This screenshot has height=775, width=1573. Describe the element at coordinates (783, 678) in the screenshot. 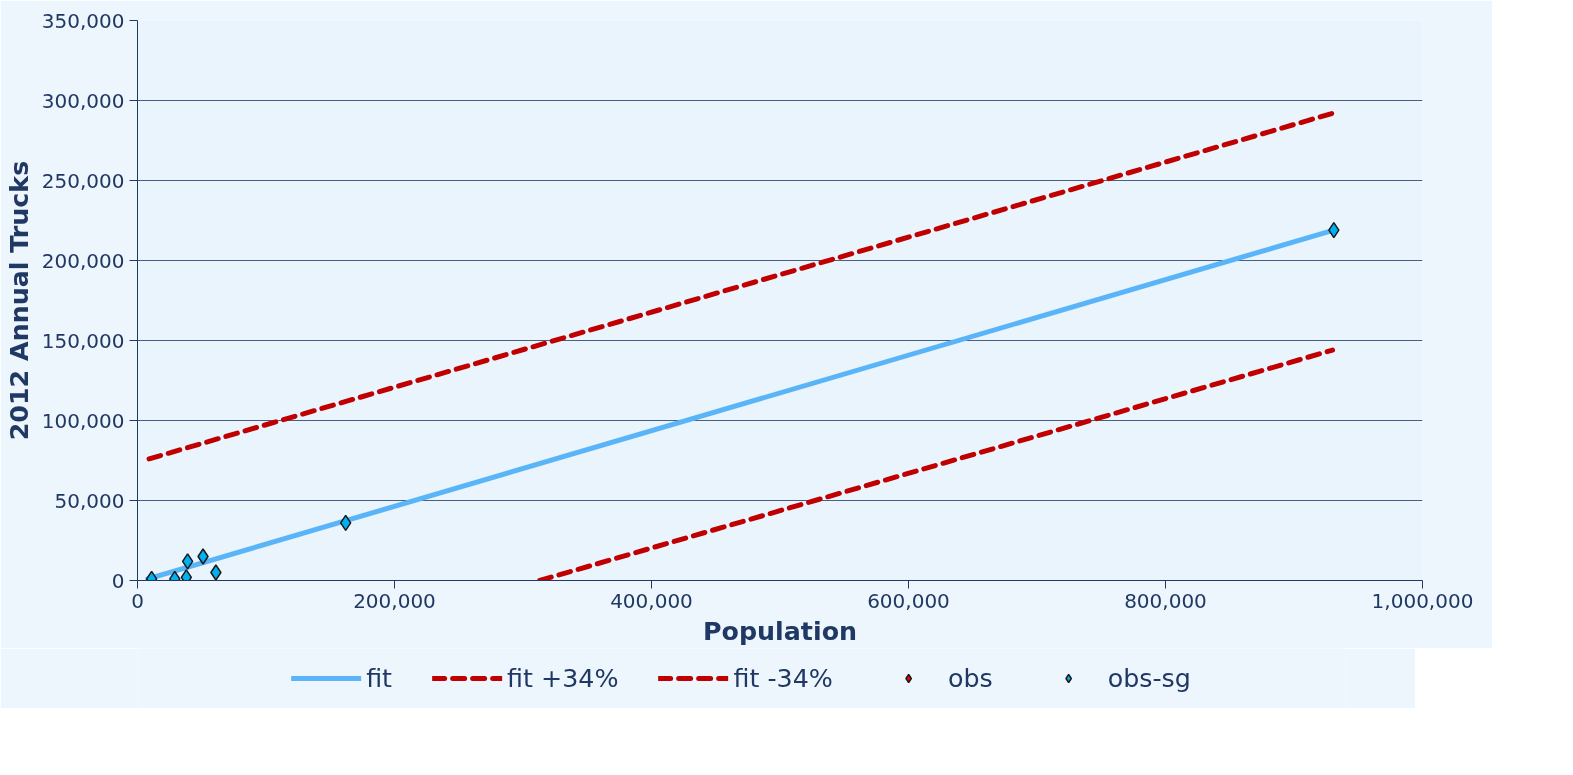

I see `legend-label: fit -34%` at that location.